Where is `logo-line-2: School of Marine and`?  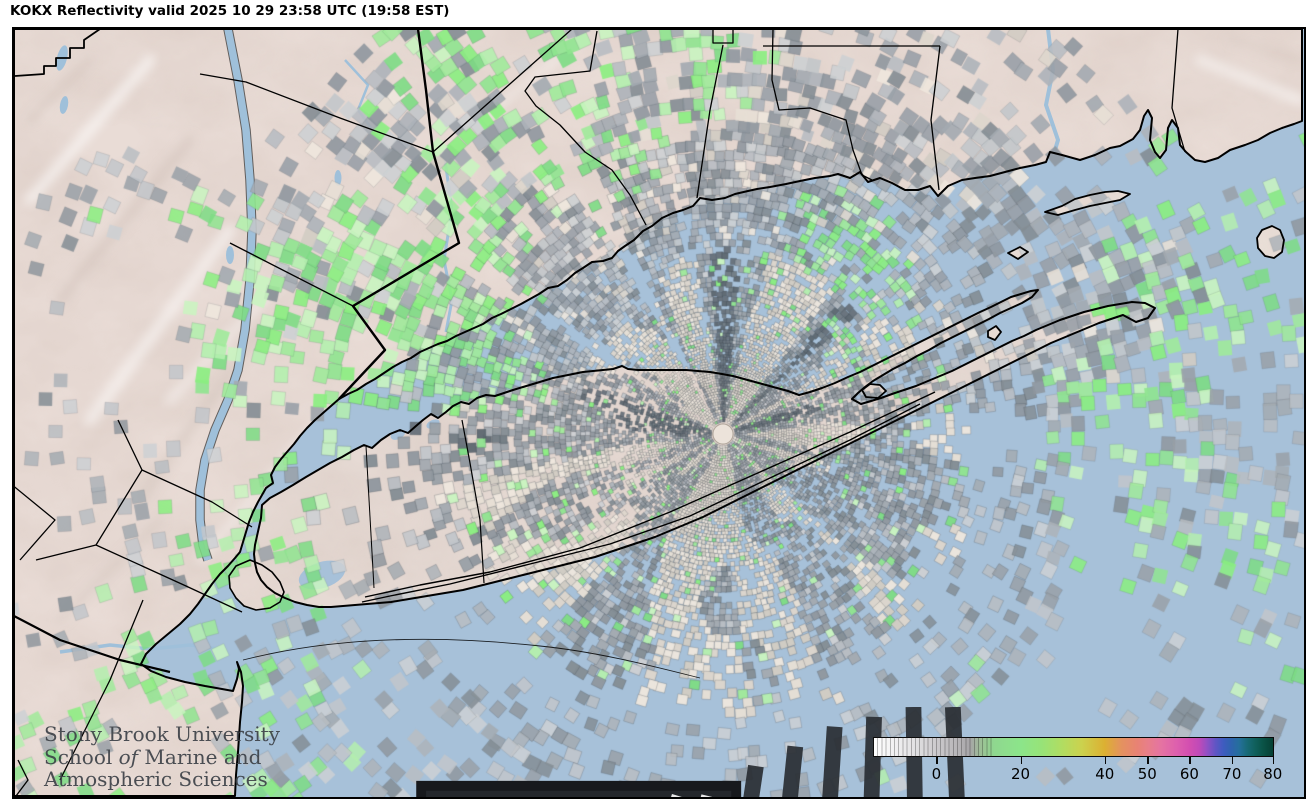 logo-line-2: School of Marine and is located at coordinates (153, 756).